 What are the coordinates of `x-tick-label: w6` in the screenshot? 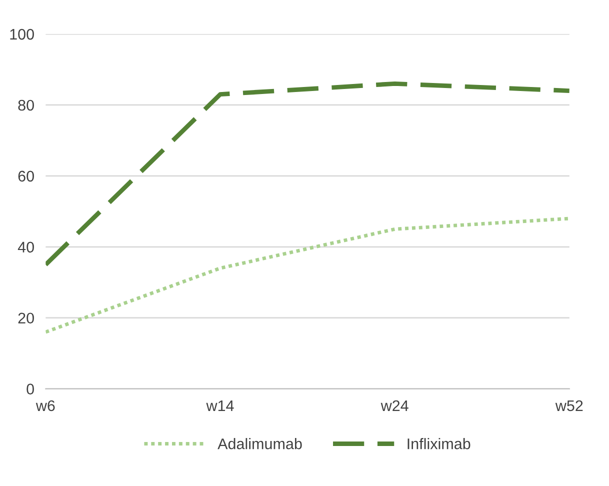 It's located at (45, 406).